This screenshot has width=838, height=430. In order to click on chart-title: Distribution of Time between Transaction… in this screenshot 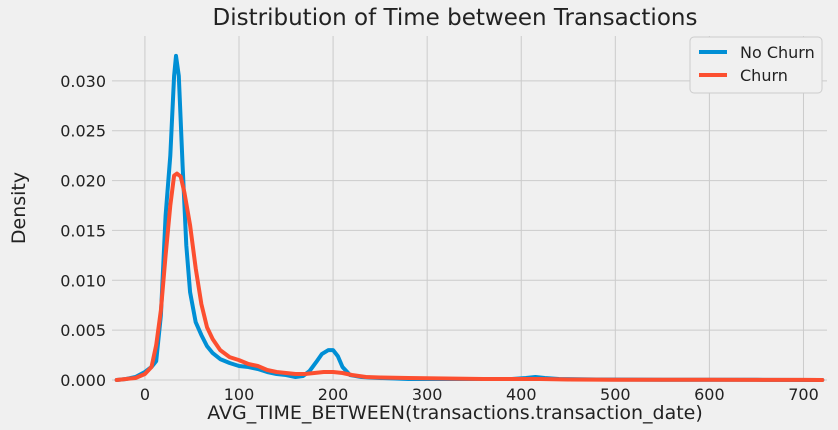, I will do `click(455, 18)`.